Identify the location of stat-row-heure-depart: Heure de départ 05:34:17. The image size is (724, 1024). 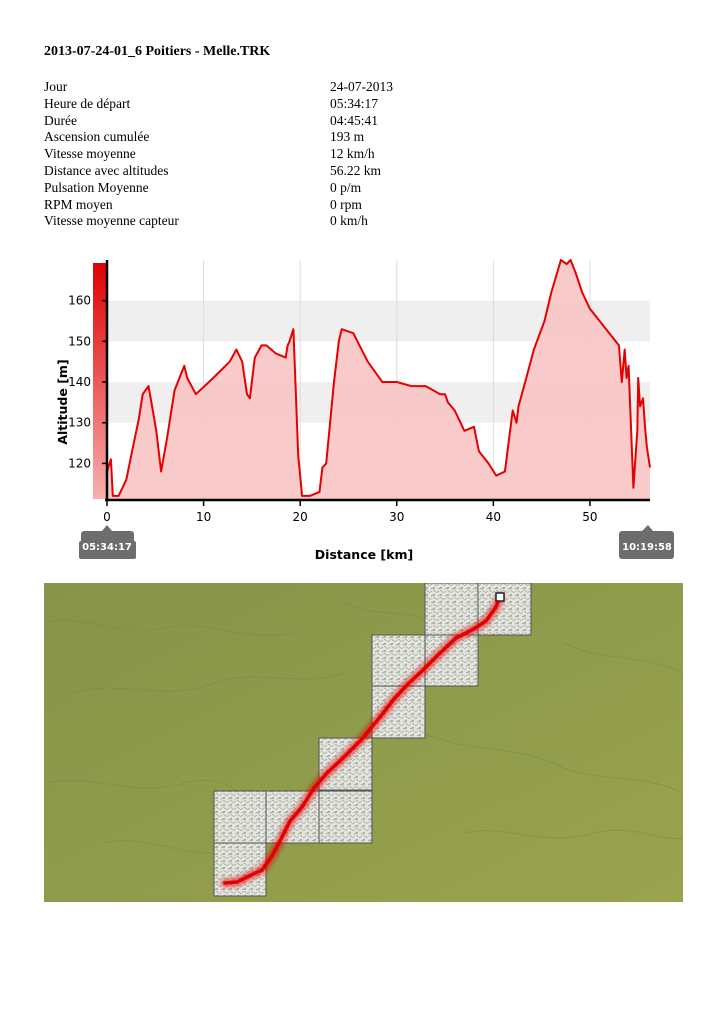
(244, 104).